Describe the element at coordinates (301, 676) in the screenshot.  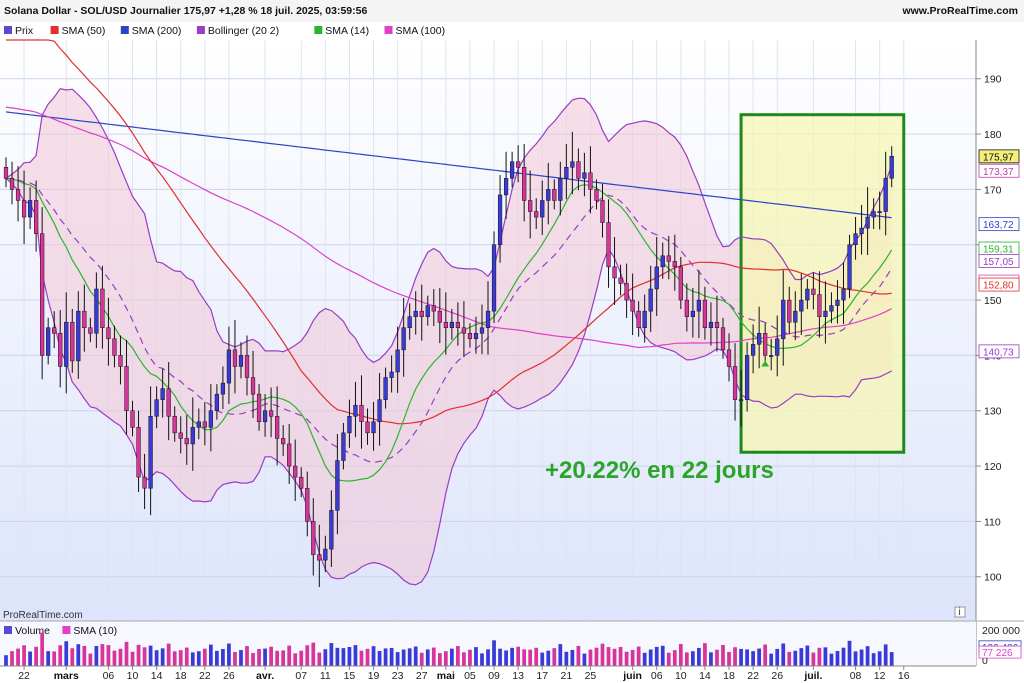
I see `x-tick-9: 07` at that location.